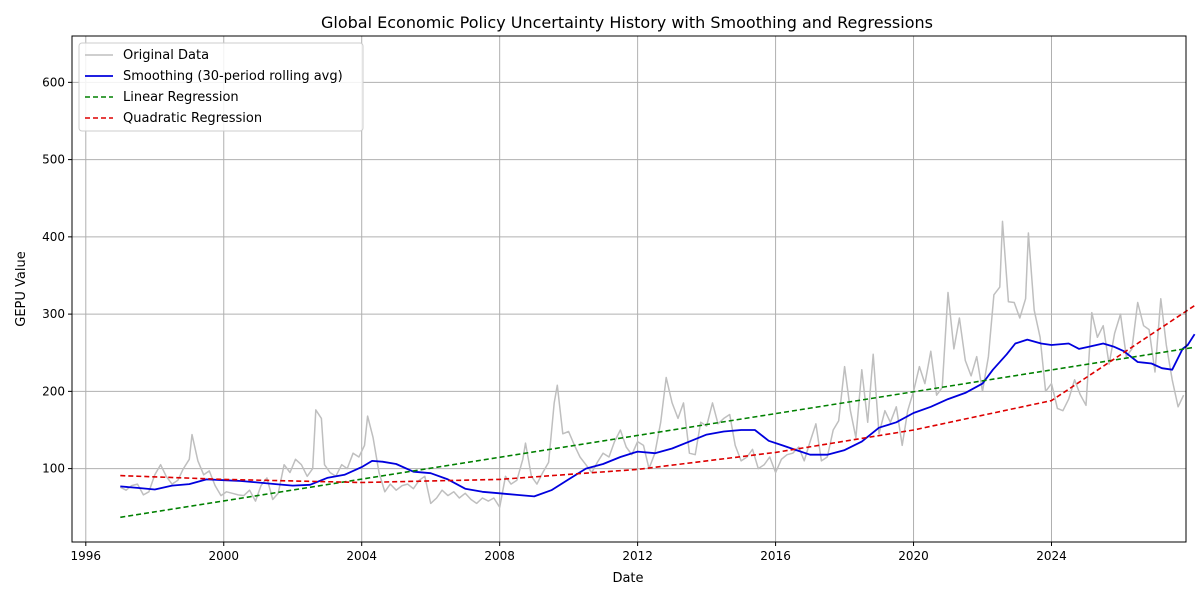 The width and height of the screenshot is (1200, 600). I want to click on x-tick-label: 2024, so click(1051, 556).